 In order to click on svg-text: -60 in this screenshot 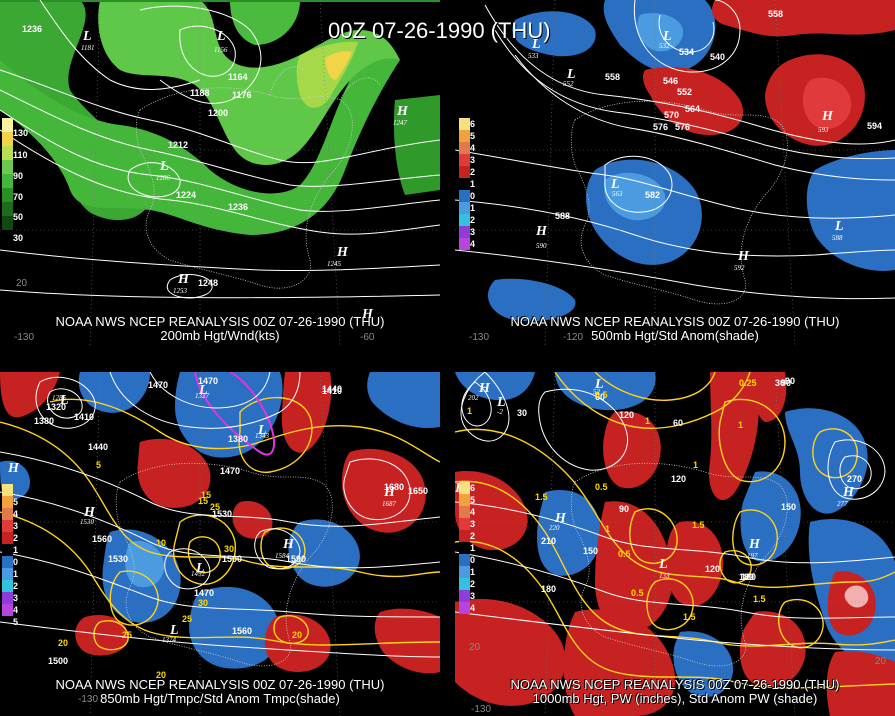, I will do `click(367, 337)`.